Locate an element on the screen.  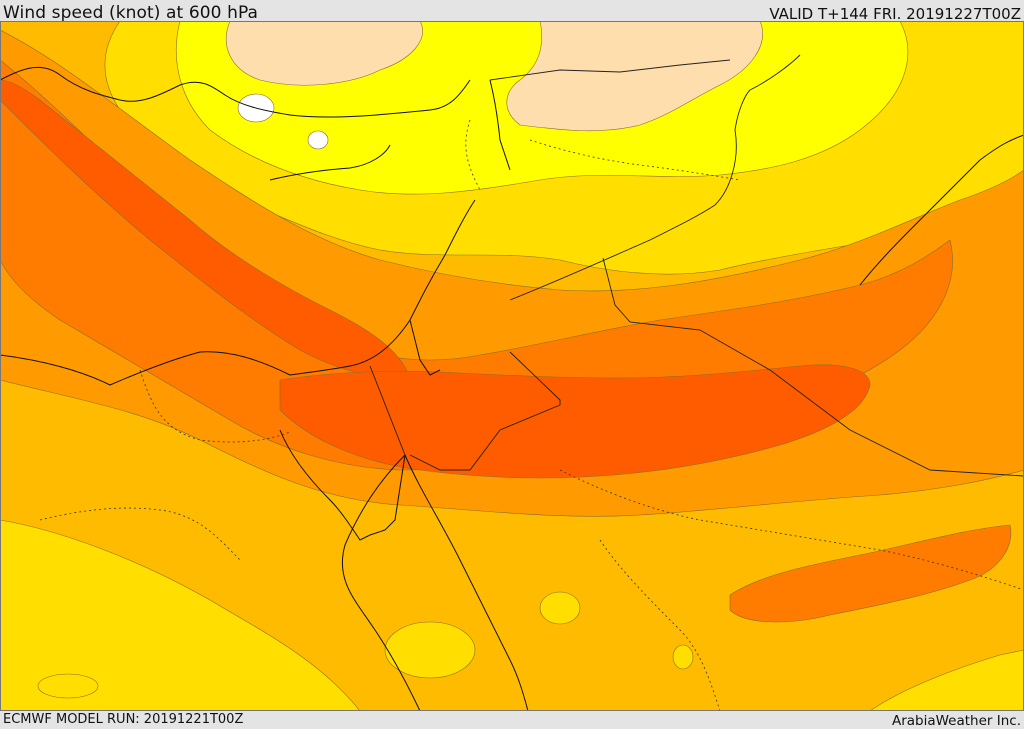
credit-label: ArabiaWeather Inc. is located at coordinates (956, 721).